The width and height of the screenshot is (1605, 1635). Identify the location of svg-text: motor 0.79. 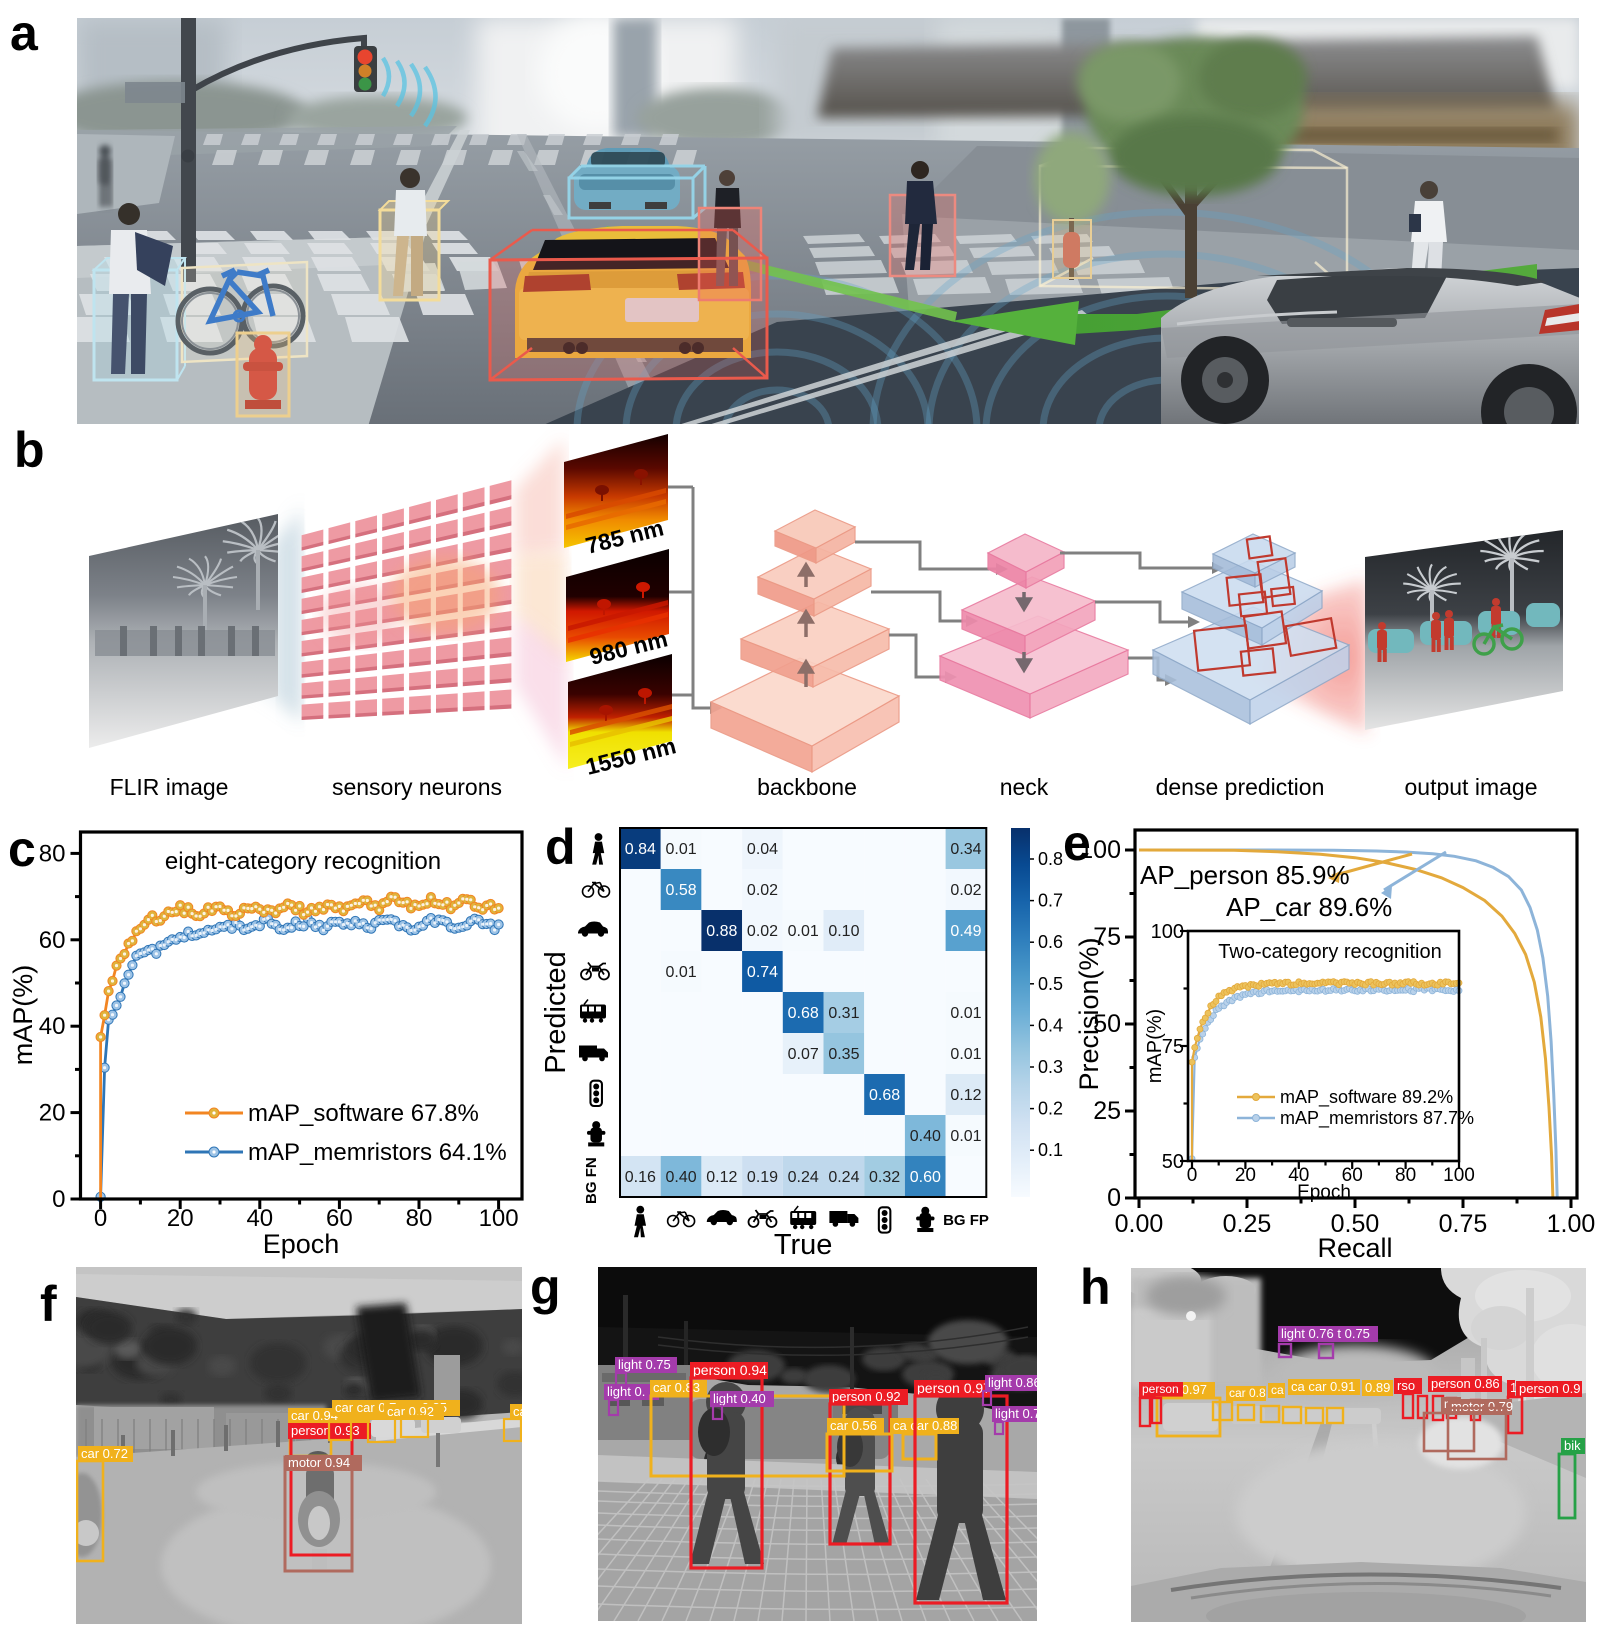
(1482, 1406).